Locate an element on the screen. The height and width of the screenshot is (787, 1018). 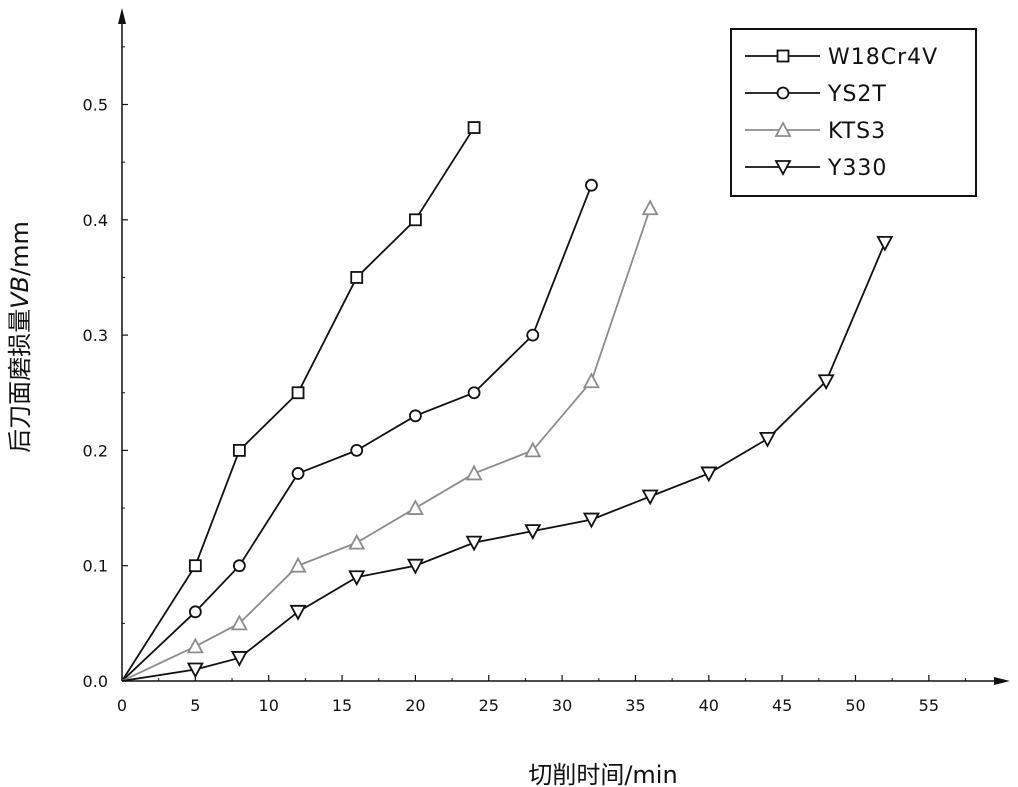
y-tick-label: 0.3 is located at coordinates (95, 335).